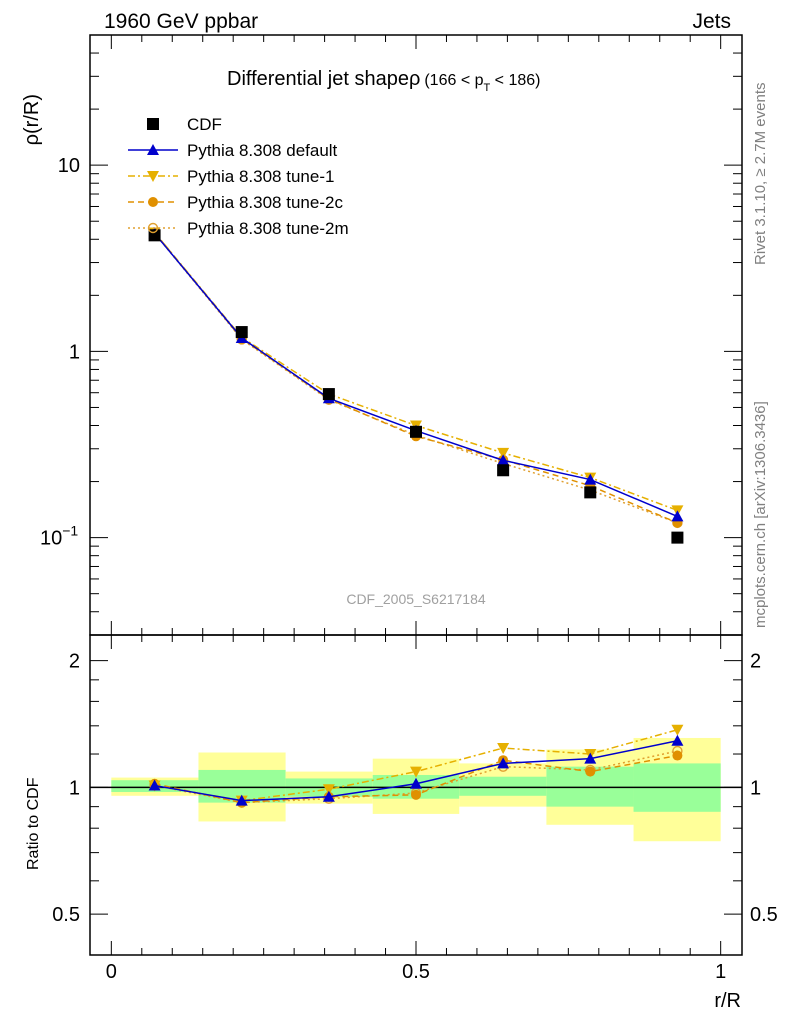  Describe the element at coordinates (323, 79) in the screenshot. I see `chart-title-main: Differential jet shapeρ` at that location.